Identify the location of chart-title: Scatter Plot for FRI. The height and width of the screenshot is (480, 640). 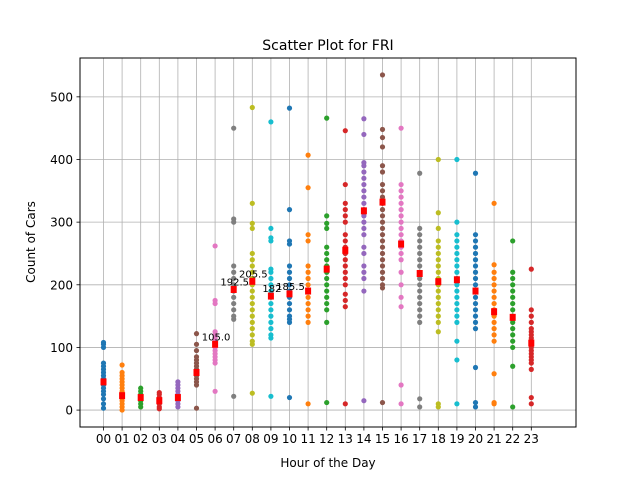
(327, 46).